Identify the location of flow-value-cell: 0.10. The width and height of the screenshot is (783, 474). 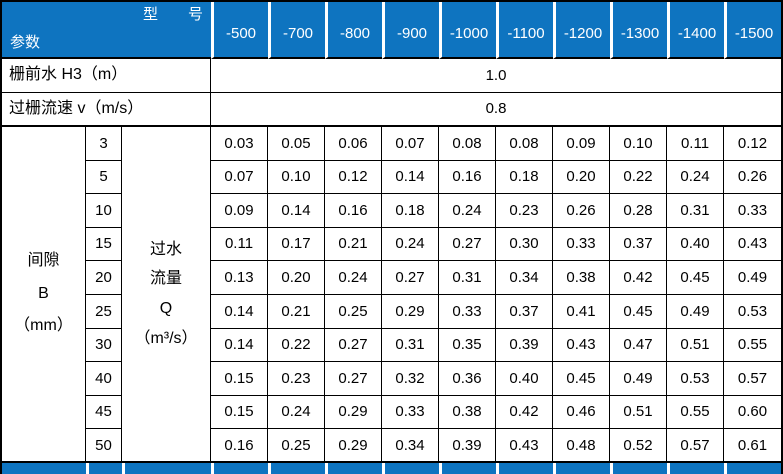
(296, 177).